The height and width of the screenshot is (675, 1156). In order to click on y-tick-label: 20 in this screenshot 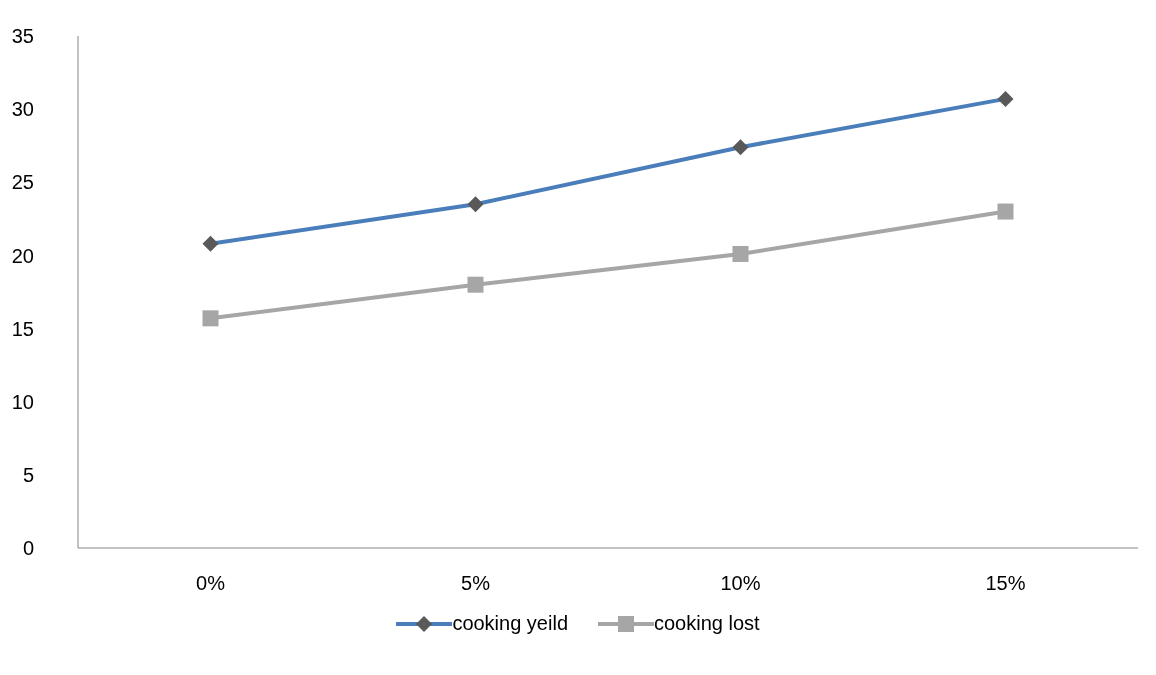, I will do `click(22, 255)`.